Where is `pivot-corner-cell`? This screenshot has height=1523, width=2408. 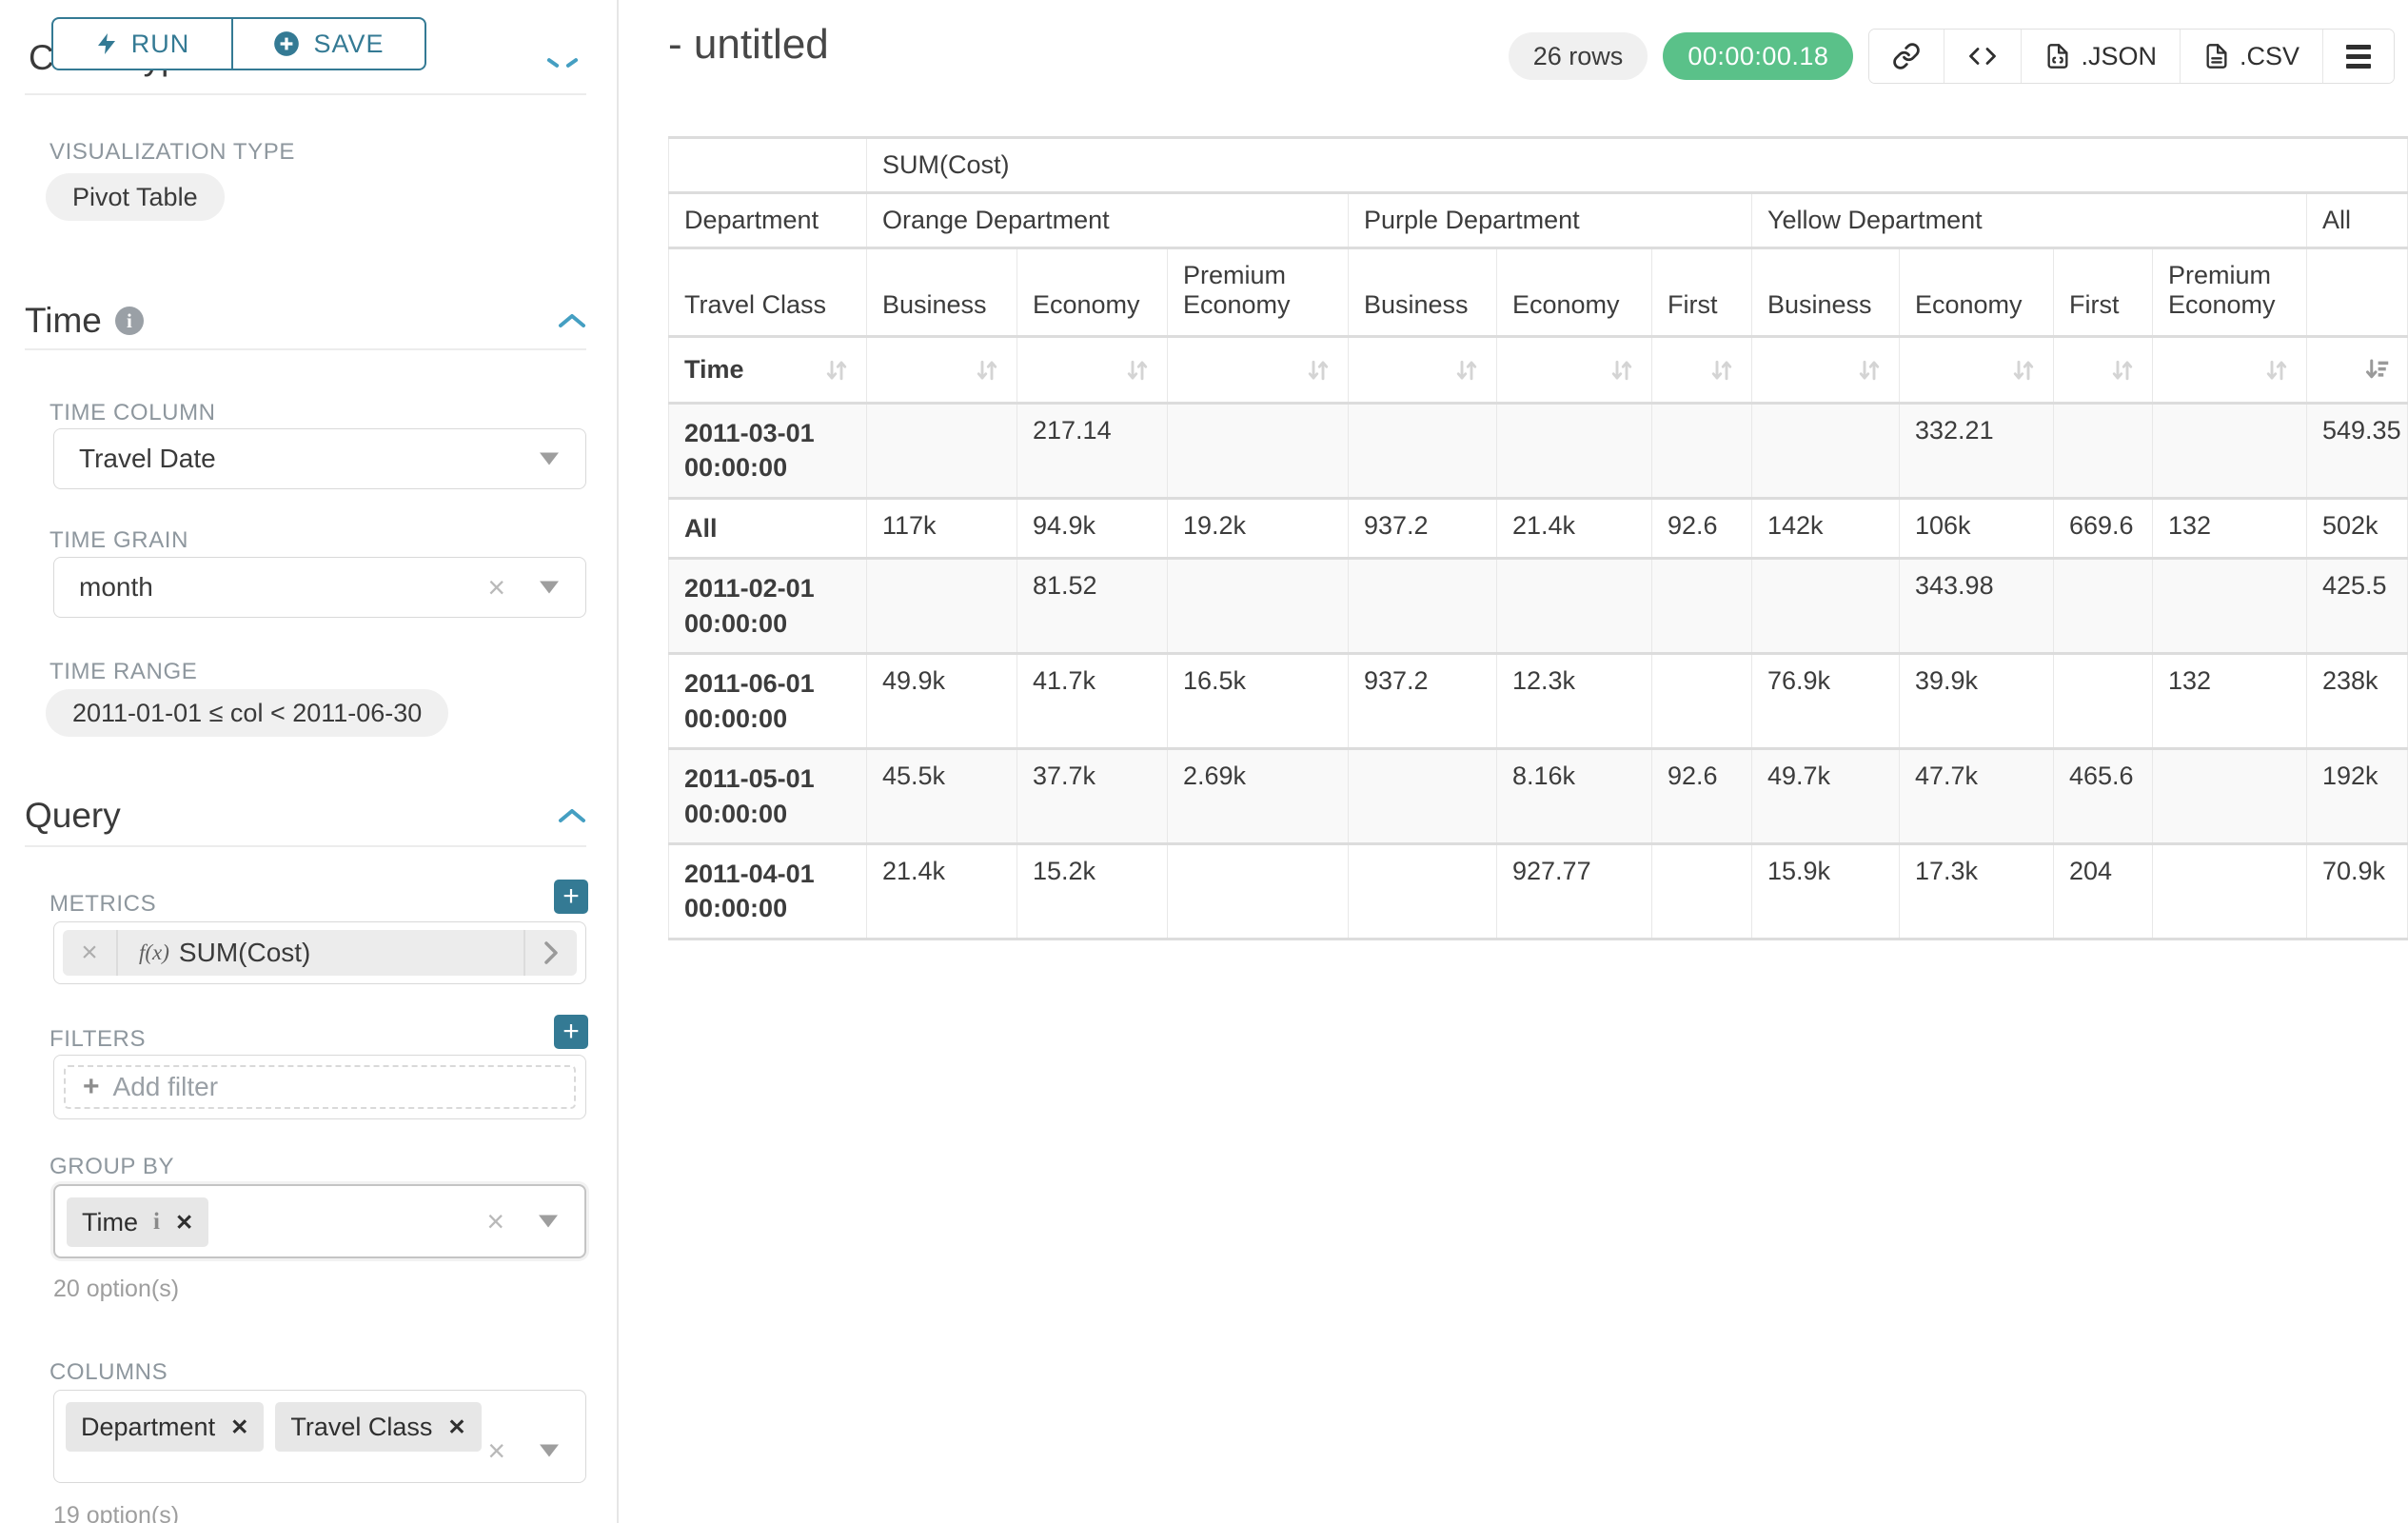 pivot-corner-cell is located at coordinates (767, 165).